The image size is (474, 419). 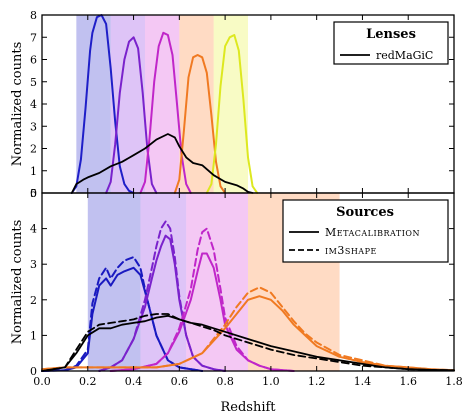 I want to click on x-tick-label: 1.4, so click(x=363, y=381).